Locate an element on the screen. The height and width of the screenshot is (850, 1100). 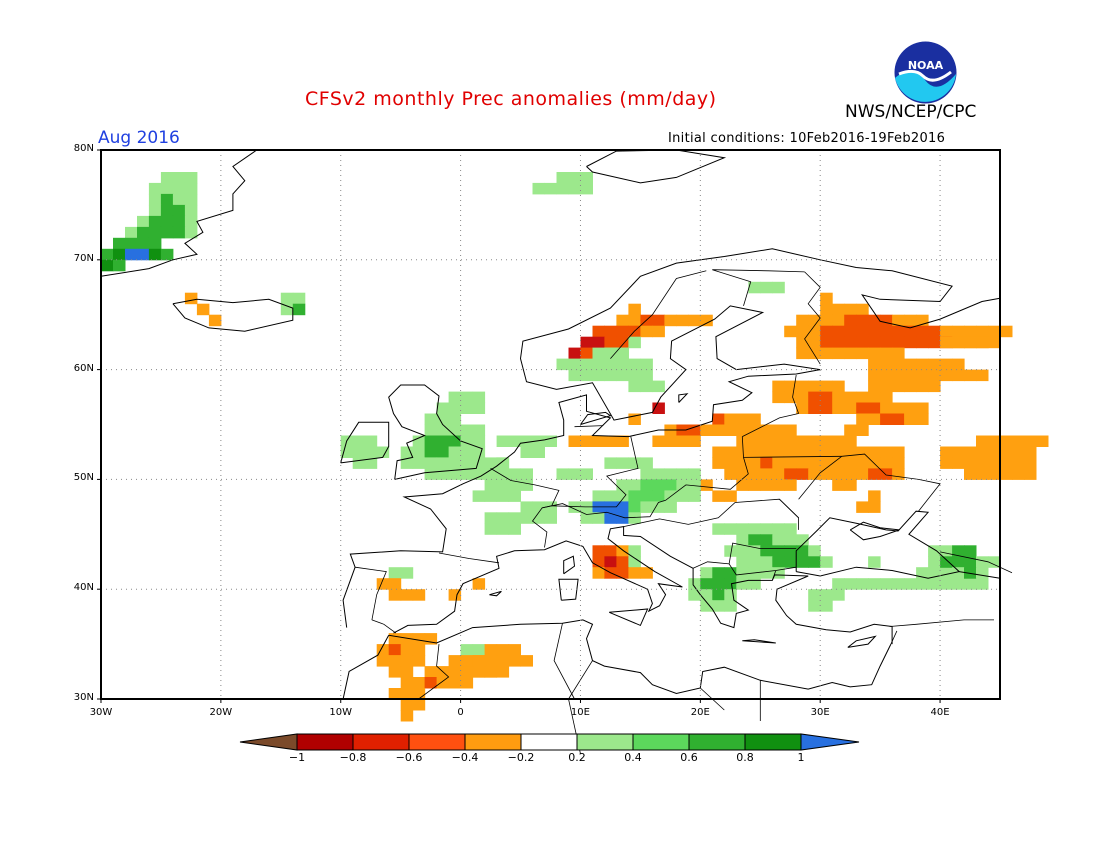
colorbar-tick-label: −0.8 is located at coordinates (353, 757).